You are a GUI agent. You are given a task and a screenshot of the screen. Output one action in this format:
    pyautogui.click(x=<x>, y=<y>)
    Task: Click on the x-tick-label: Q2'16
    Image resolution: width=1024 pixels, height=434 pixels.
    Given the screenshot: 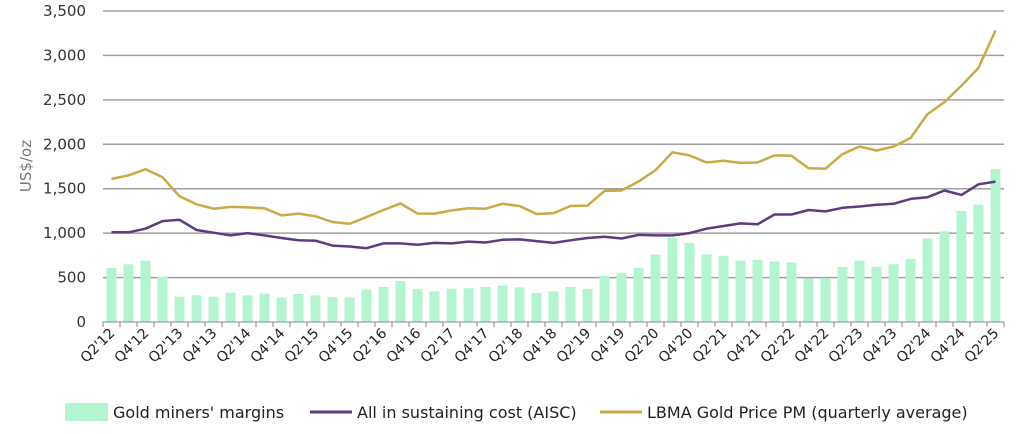 What is the action you would take?
    pyautogui.click(x=370, y=345)
    